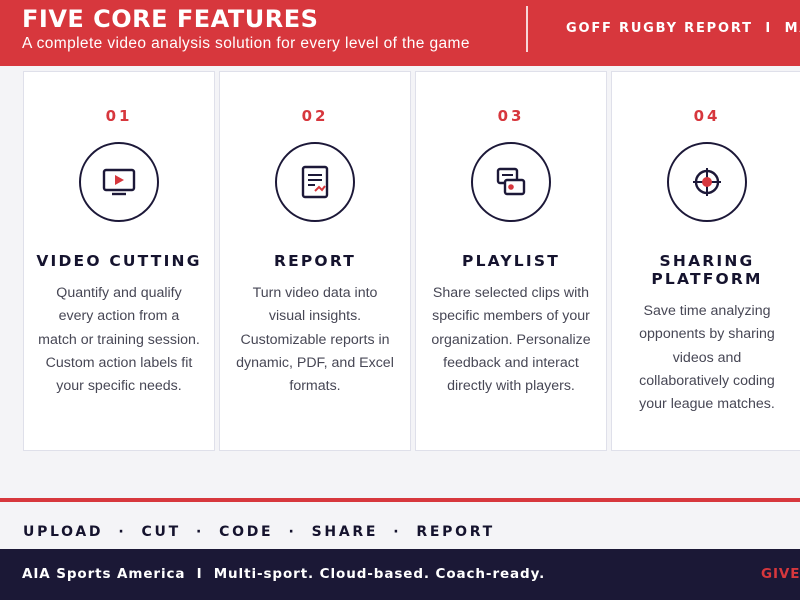 This screenshot has height=600, width=800. I want to click on header-divider, so click(527, 29).